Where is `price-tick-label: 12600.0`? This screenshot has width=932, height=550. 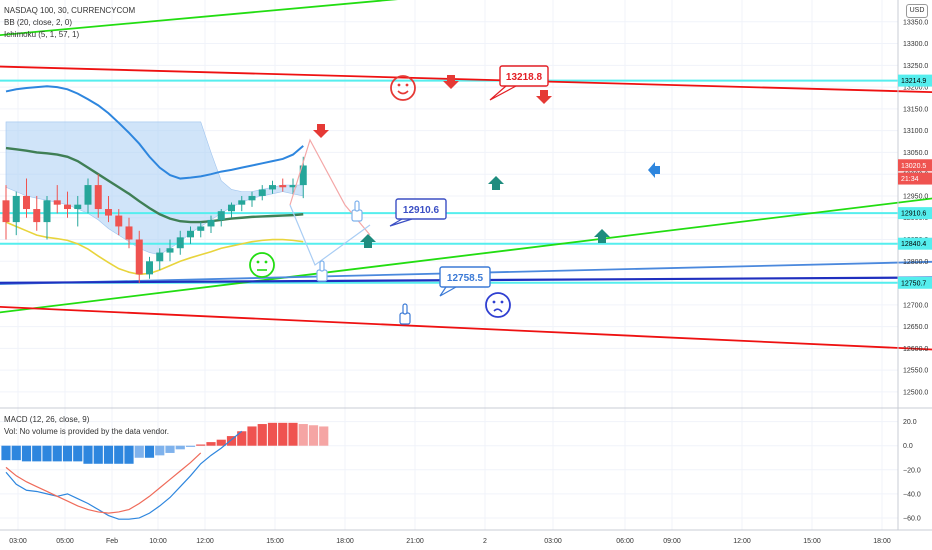 price-tick-label: 12600.0 is located at coordinates (915, 349).